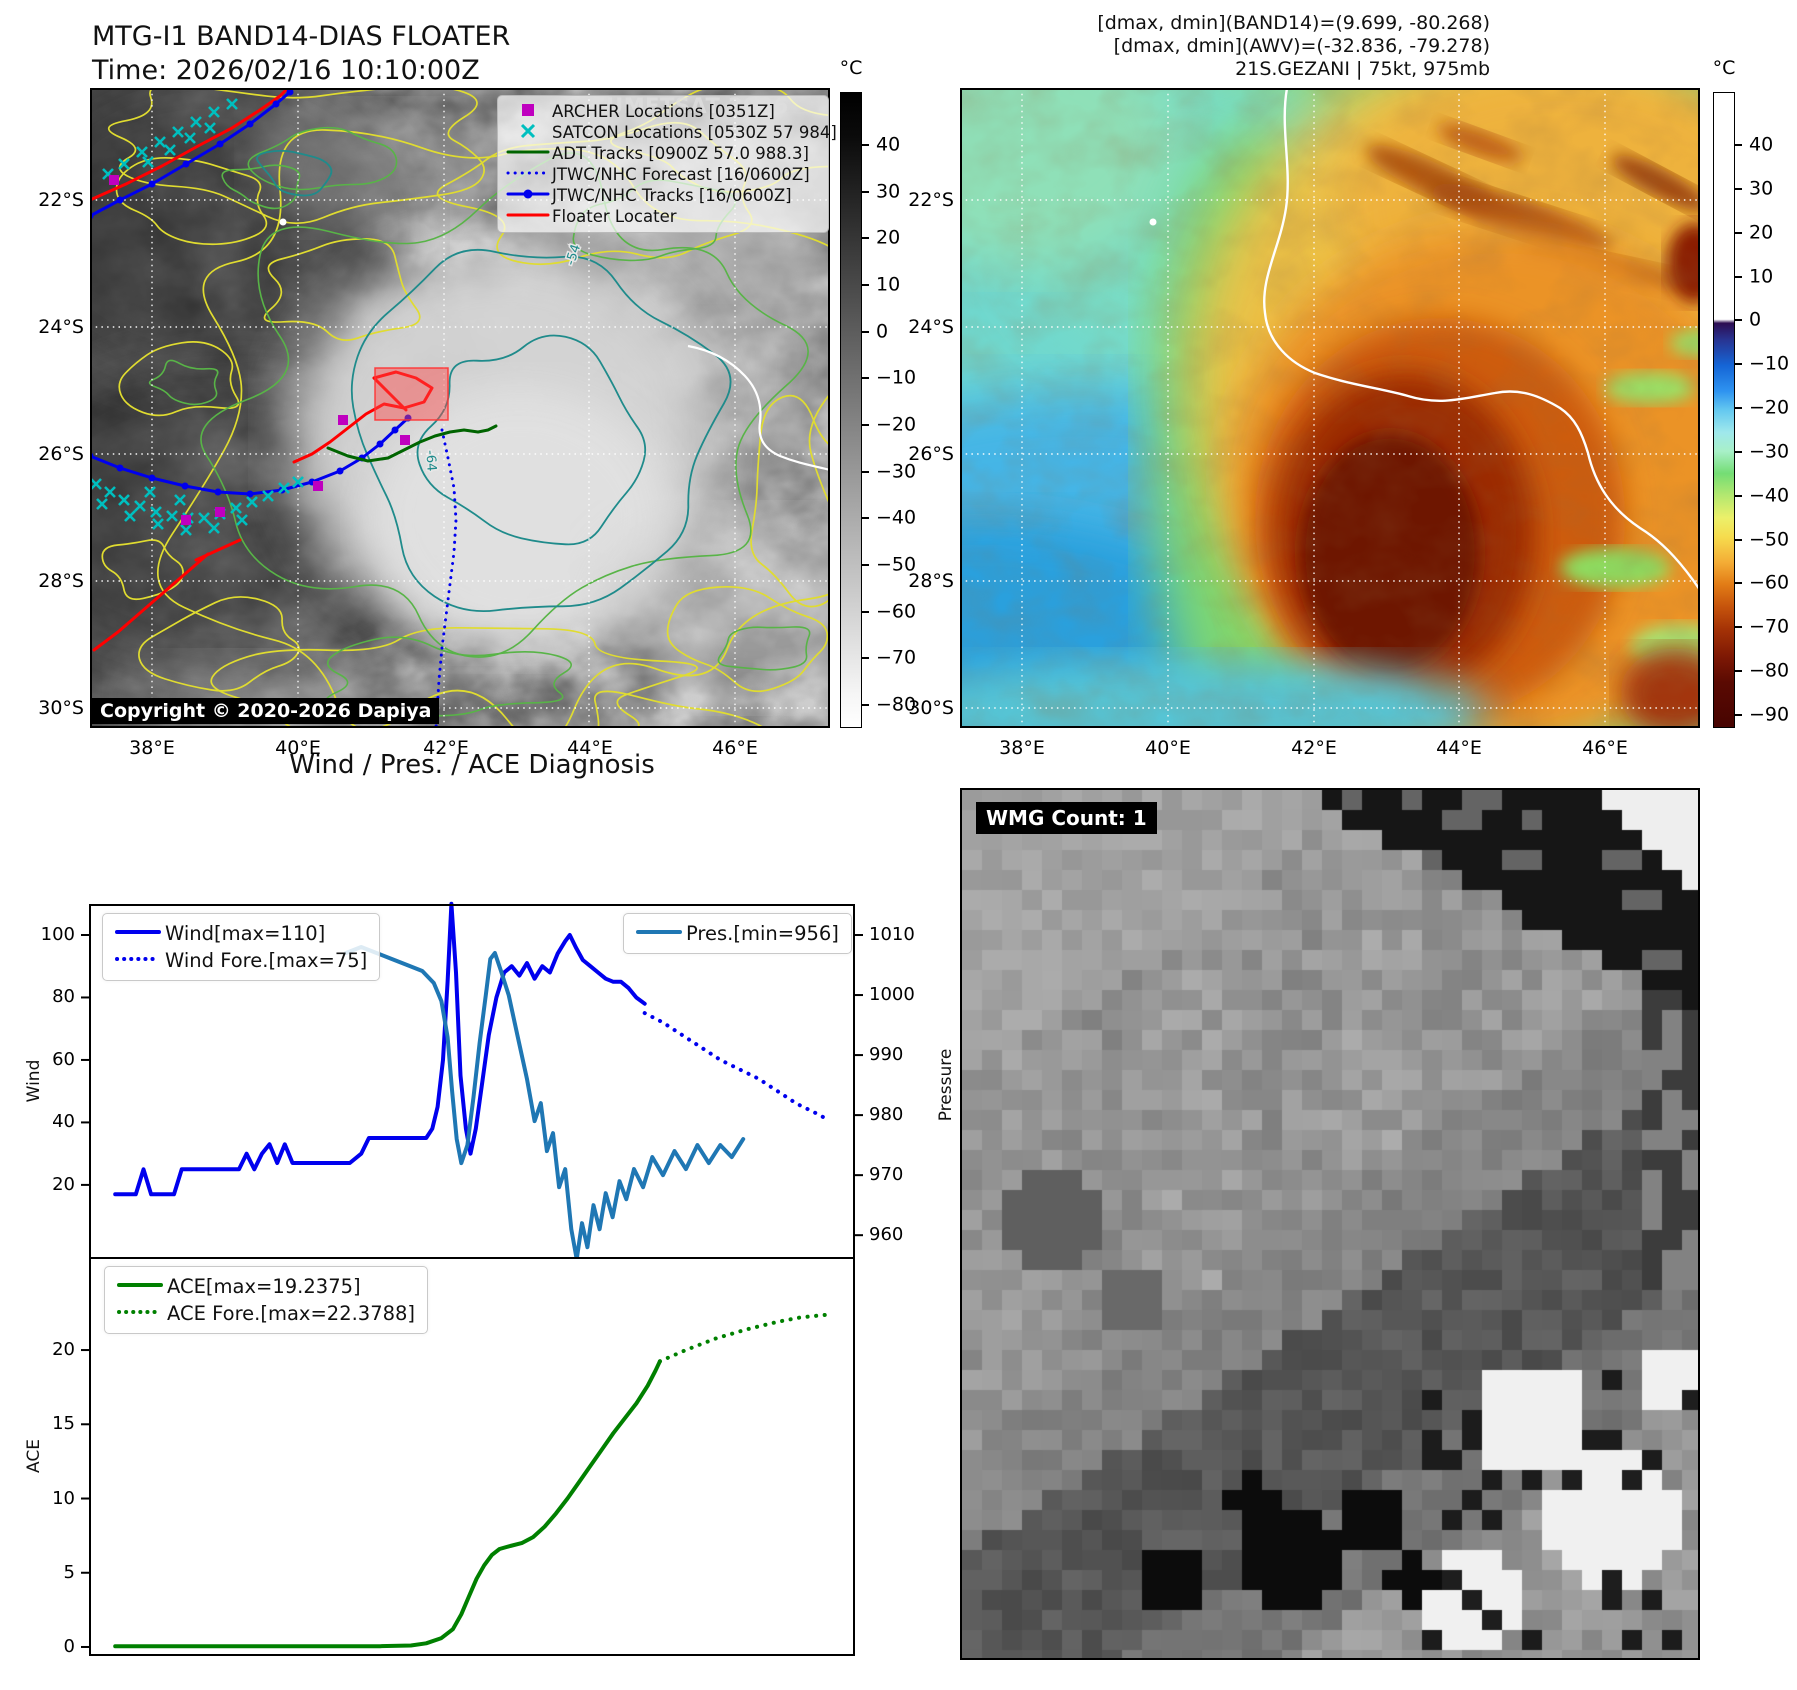 This screenshot has width=1797, height=1690. What do you see at coordinates (888, 237) in the screenshot?
I see `band14-colorbar-tick-label: 20` at bounding box center [888, 237].